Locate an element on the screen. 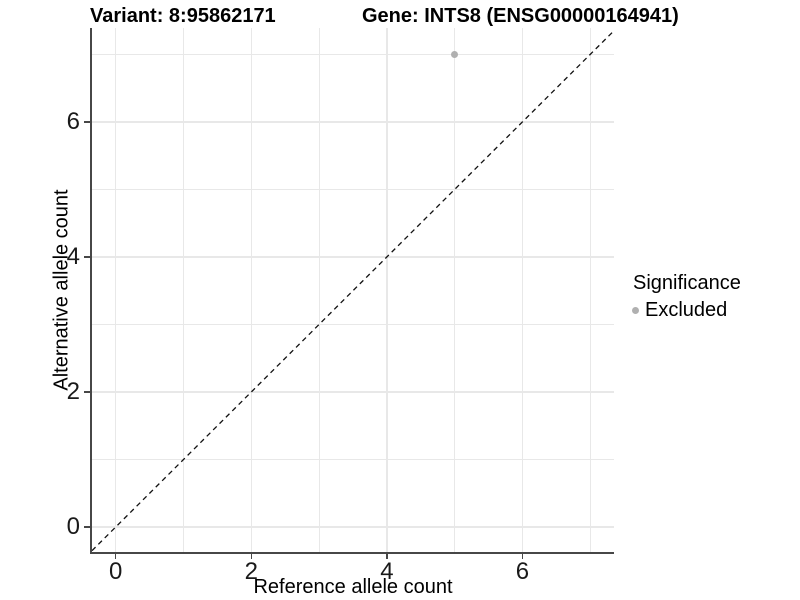 The height and width of the screenshot is (600, 800). legend-items: Excluded is located at coordinates (685, 310).